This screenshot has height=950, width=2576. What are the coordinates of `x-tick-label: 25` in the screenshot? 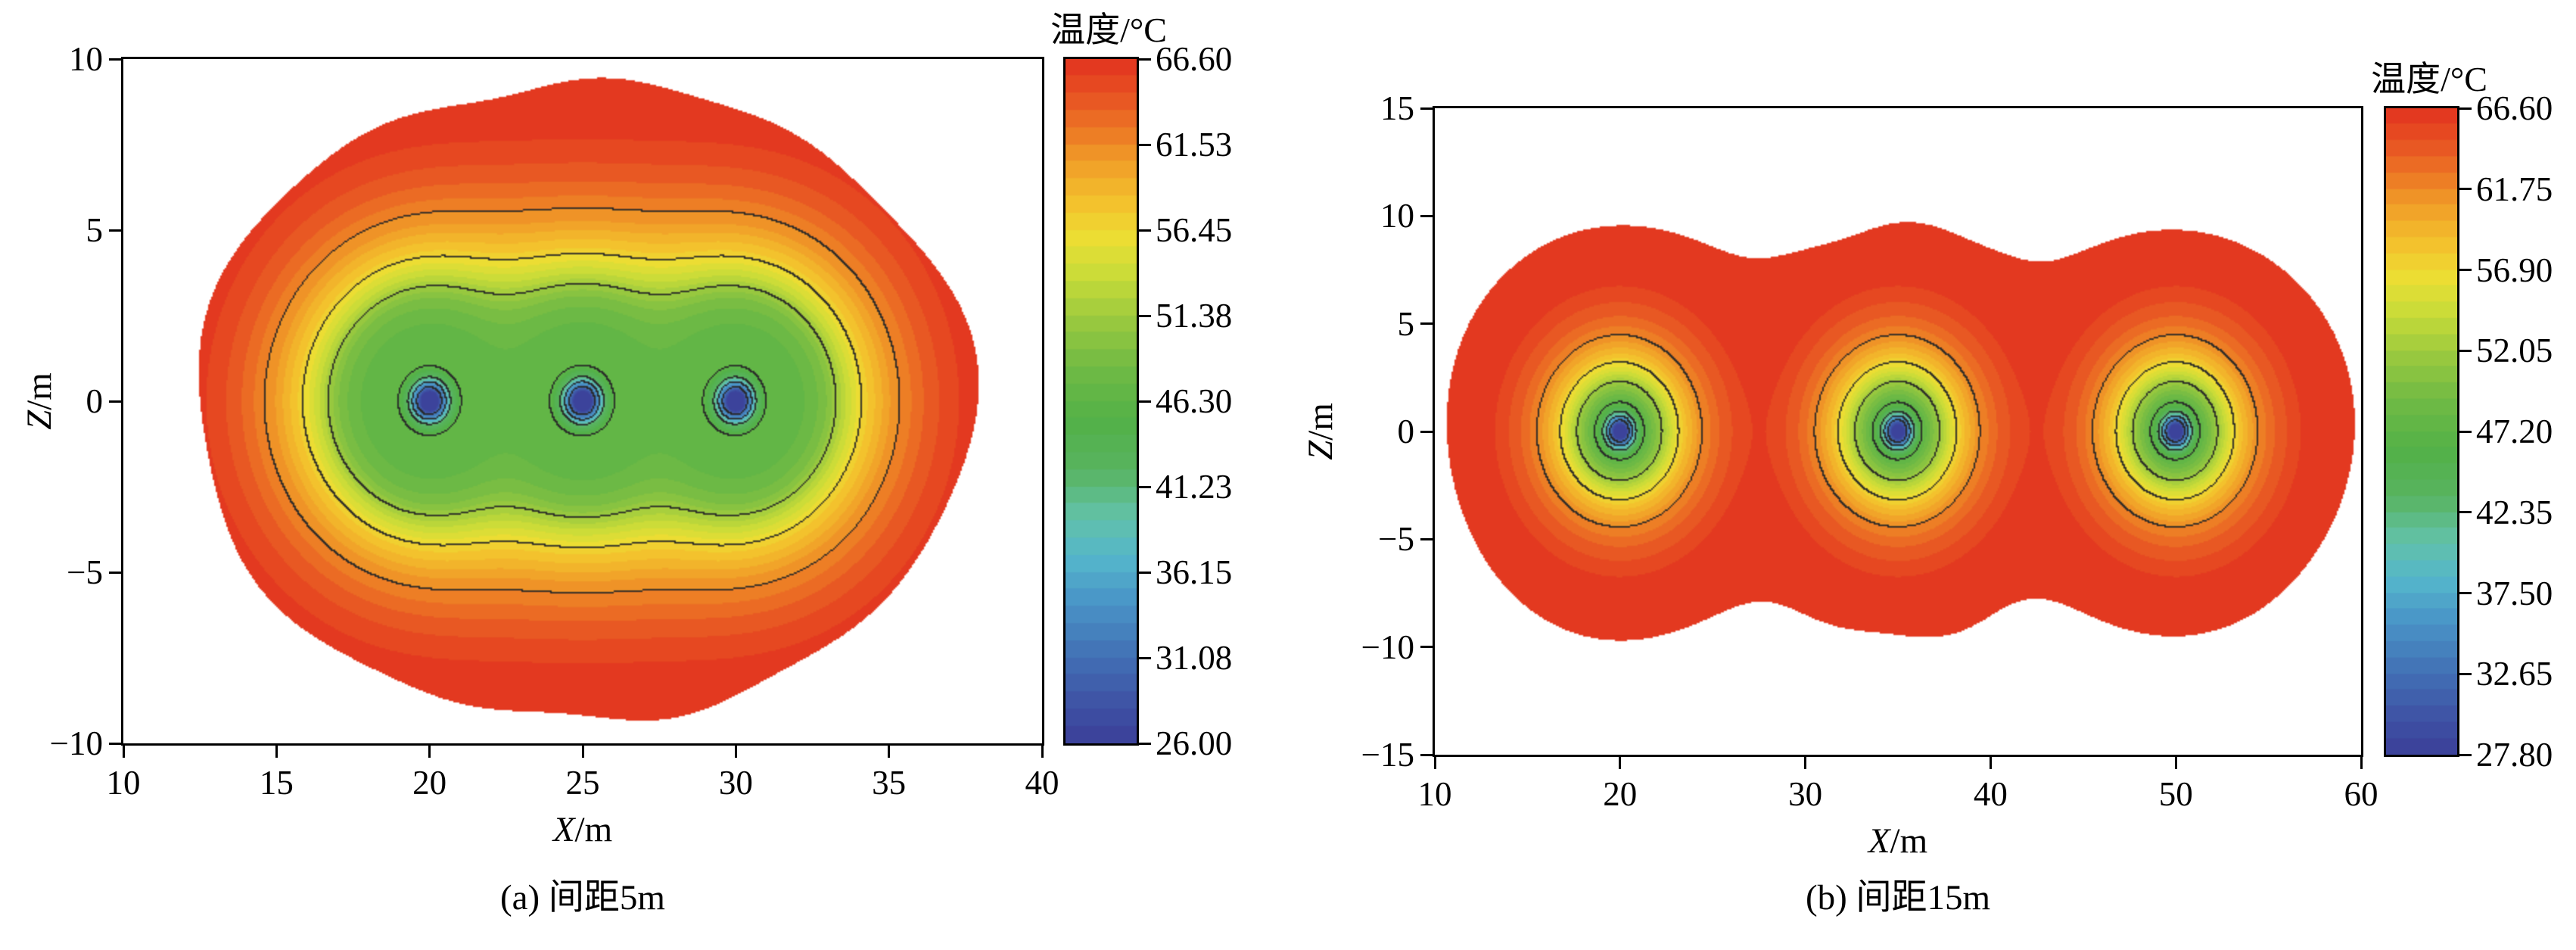 It's located at (583, 783).